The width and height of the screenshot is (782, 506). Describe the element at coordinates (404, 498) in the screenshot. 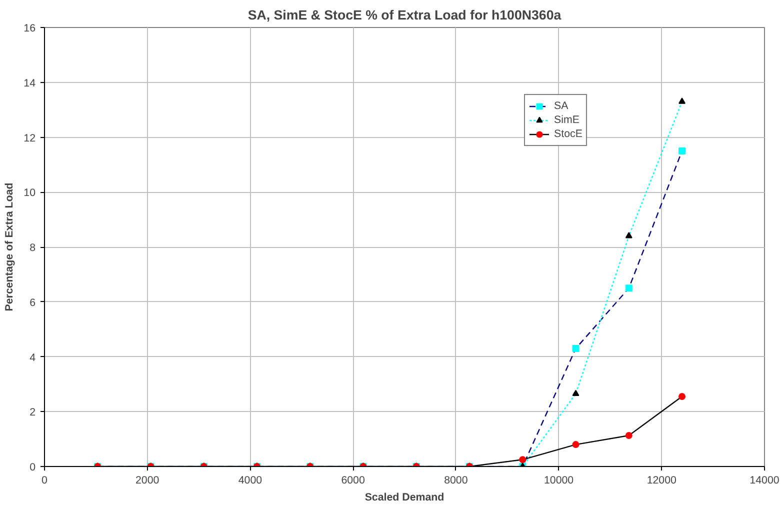

I see `x-axis-title: Scaled Demand` at that location.